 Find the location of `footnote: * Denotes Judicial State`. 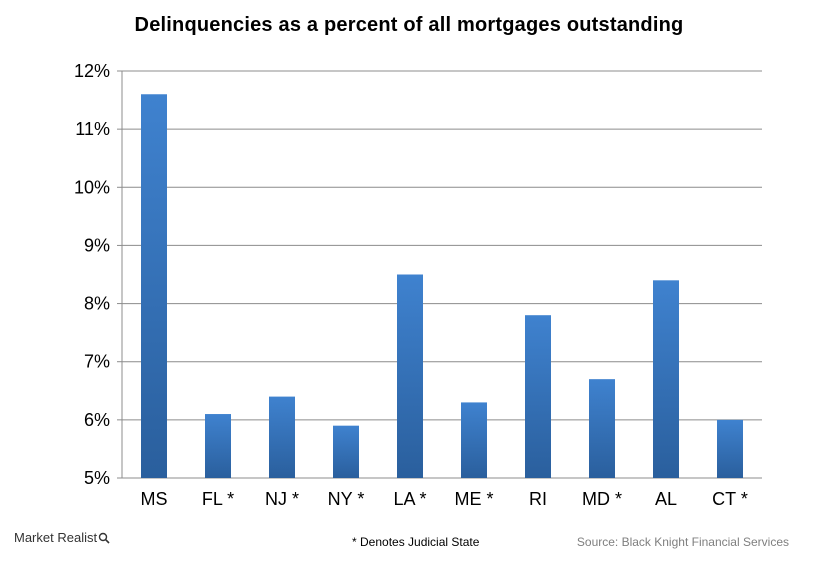

footnote: * Denotes Judicial State is located at coordinates (416, 542).